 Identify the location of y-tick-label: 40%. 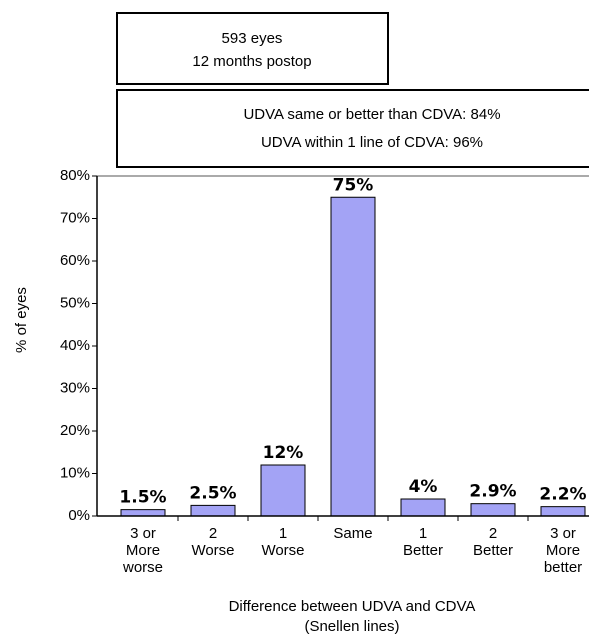
(75, 345).